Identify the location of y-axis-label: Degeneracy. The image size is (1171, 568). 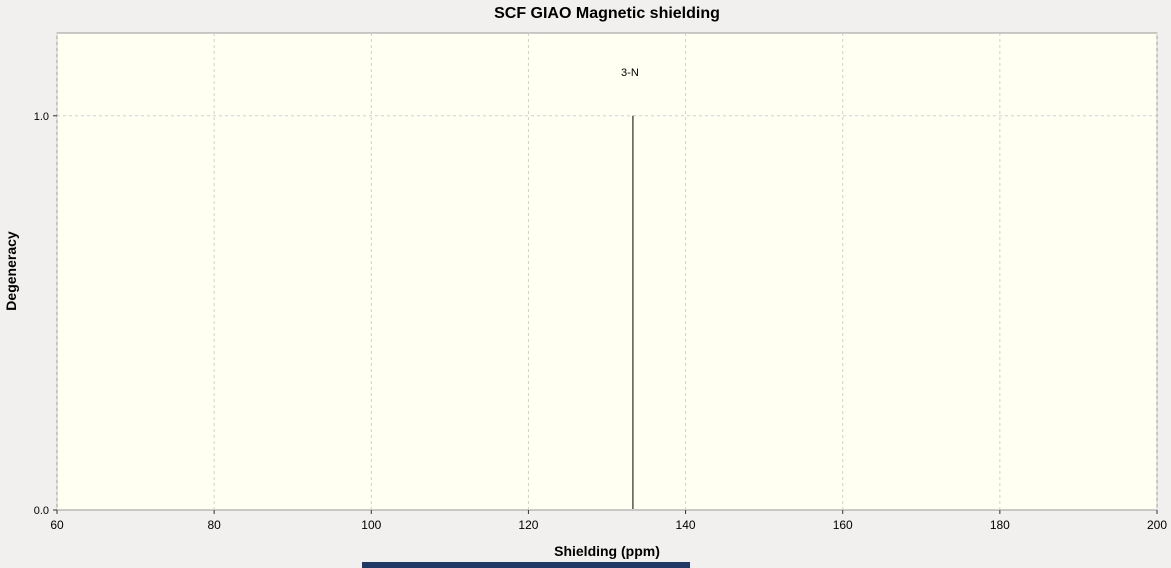
(11, 271).